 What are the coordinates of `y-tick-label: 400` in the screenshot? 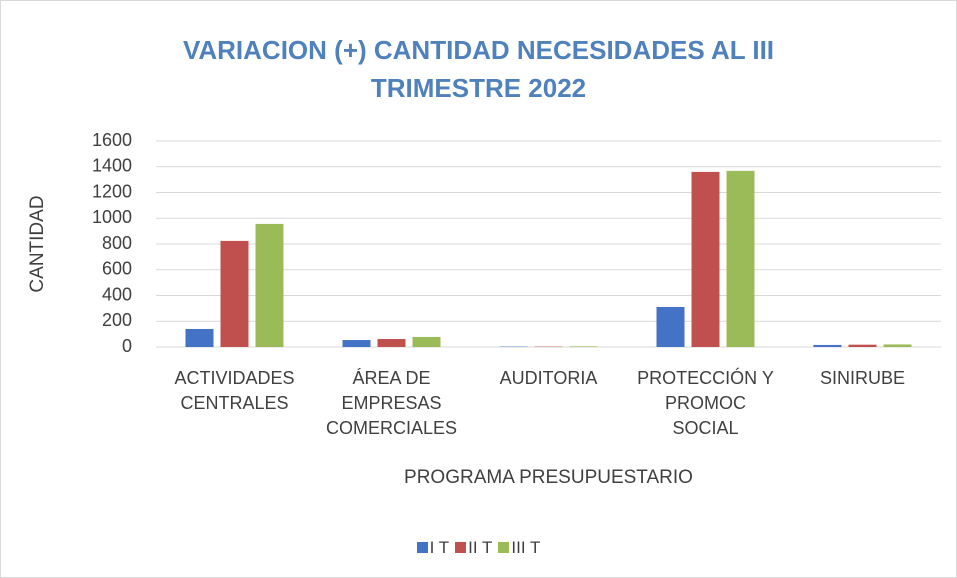 It's located at (117, 294).